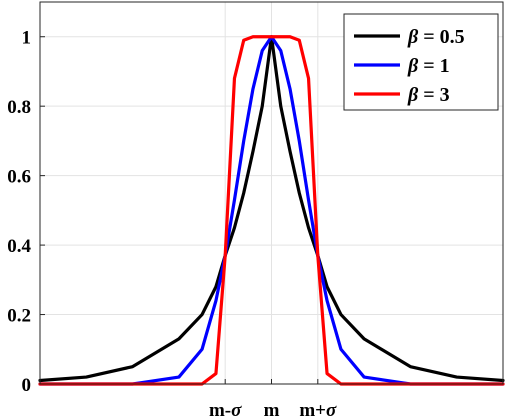  I want to click on legend: β = 0.5 β = 1 β = 3, so click(421, 62).